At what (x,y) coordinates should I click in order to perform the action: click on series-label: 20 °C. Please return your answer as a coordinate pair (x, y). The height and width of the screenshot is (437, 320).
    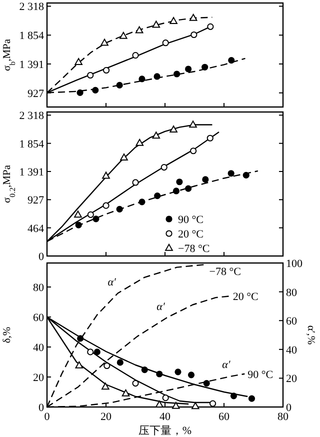
    Looking at the image, I should click on (245, 297).